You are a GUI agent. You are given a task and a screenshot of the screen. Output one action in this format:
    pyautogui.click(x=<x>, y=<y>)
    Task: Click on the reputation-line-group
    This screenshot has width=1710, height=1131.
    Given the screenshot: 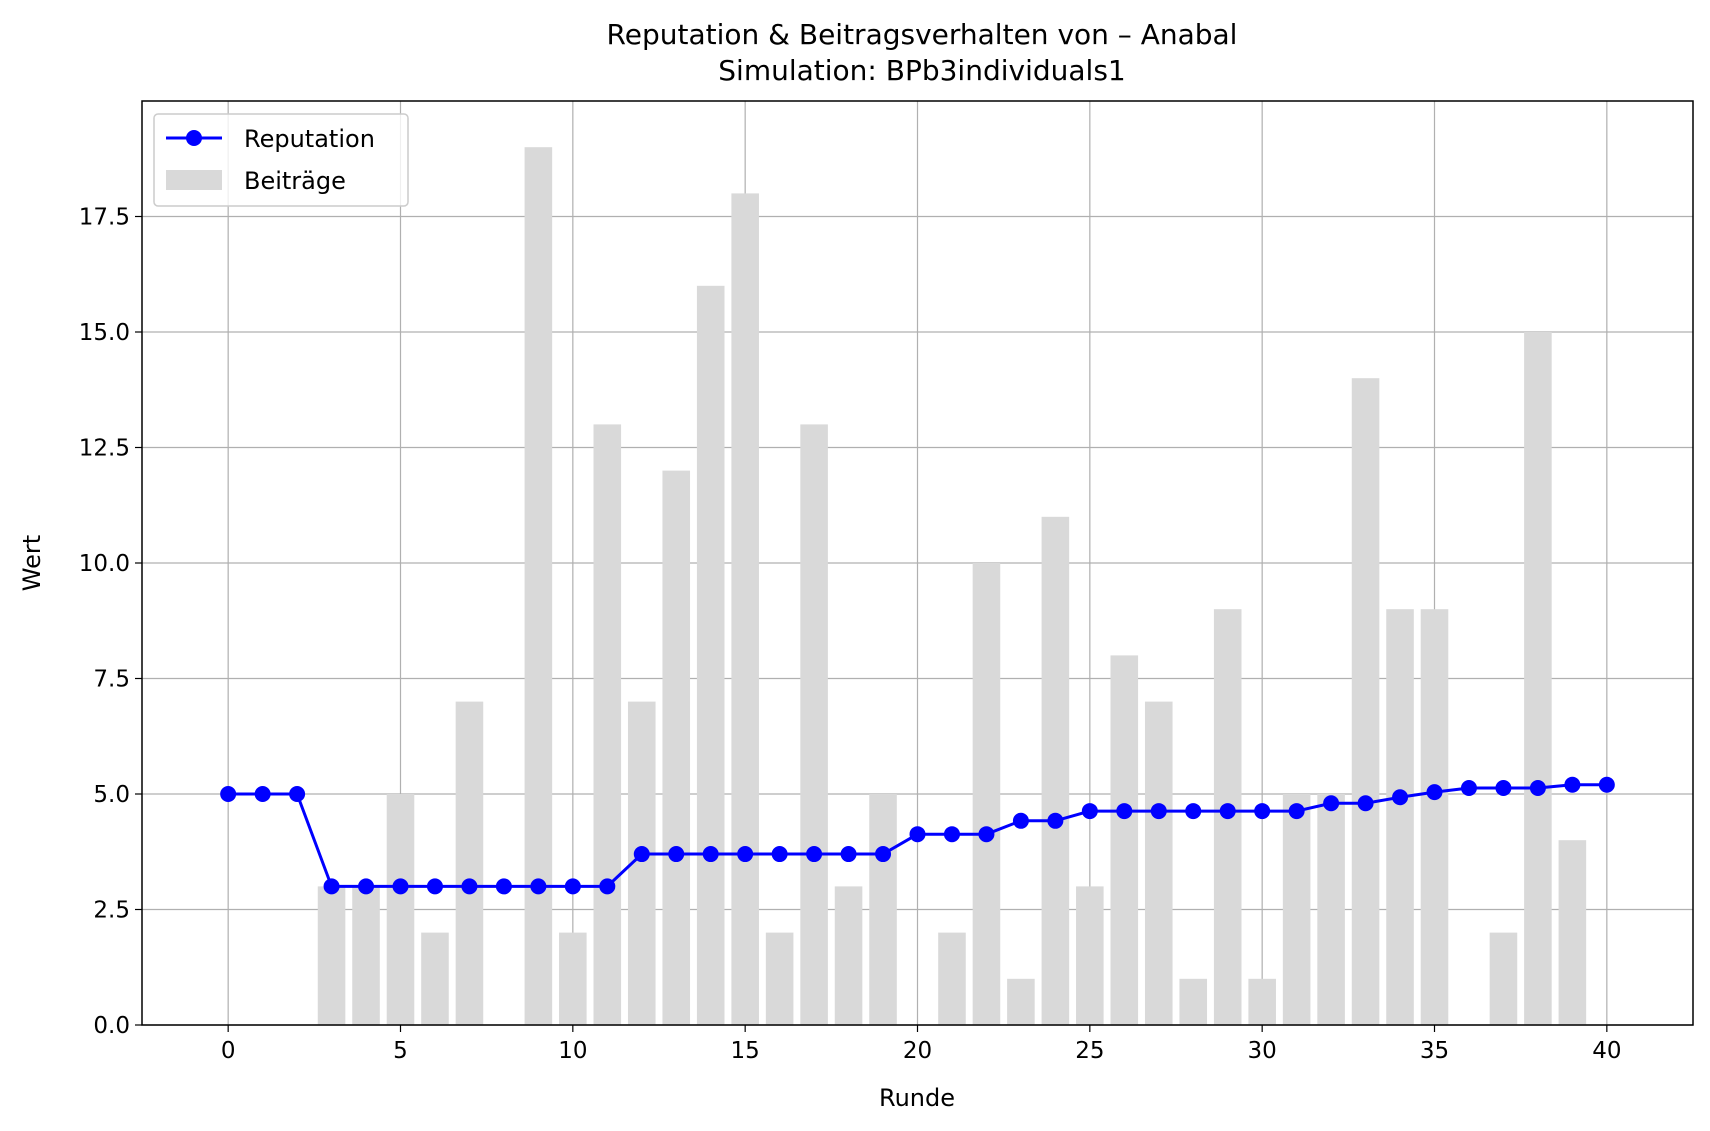 What is the action you would take?
    pyautogui.click(x=917, y=835)
    